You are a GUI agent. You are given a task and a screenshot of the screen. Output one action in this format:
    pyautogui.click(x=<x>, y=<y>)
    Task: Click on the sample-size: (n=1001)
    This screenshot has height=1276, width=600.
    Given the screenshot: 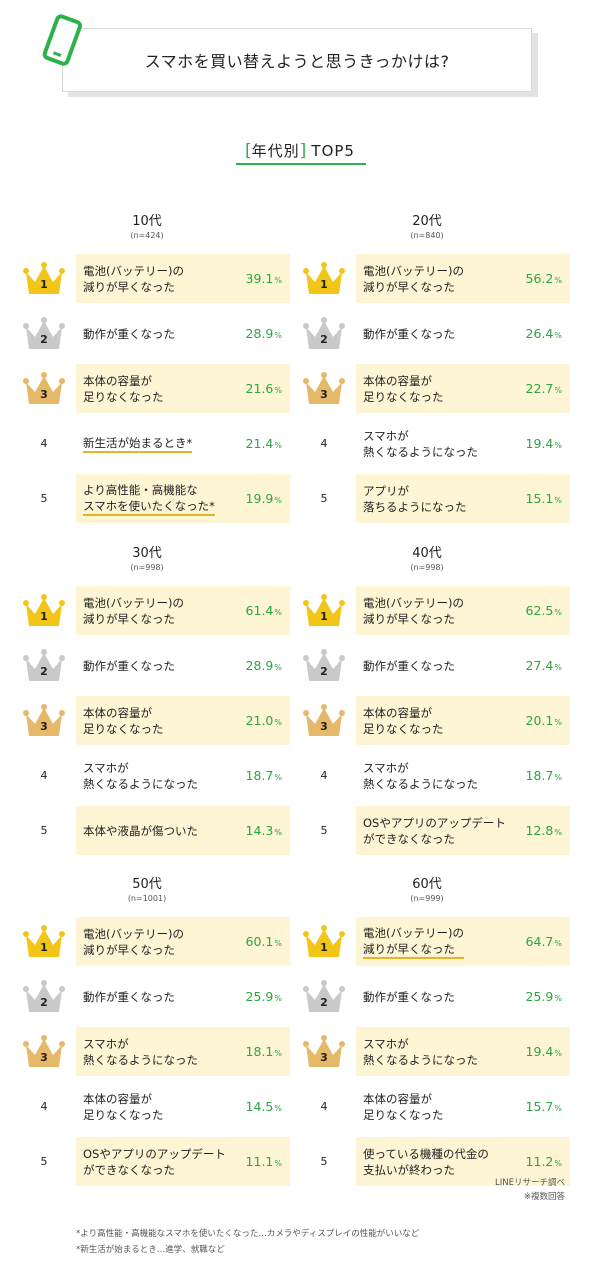 What is the action you would take?
    pyautogui.click(x=147, y=898)
    